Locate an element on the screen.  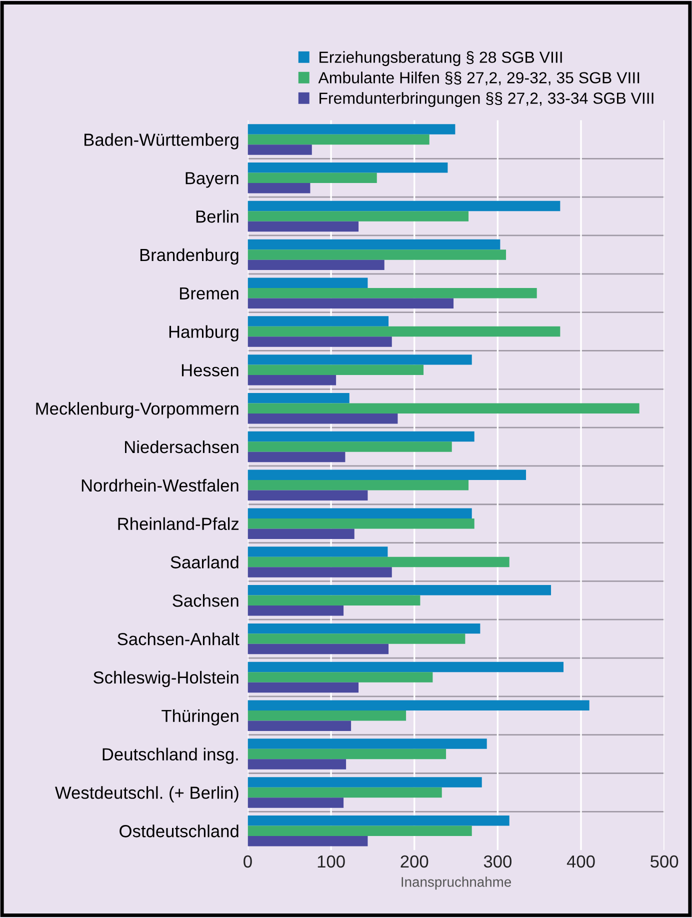
y-tick-label: Brandenburg is located at coordinates (189, 256).